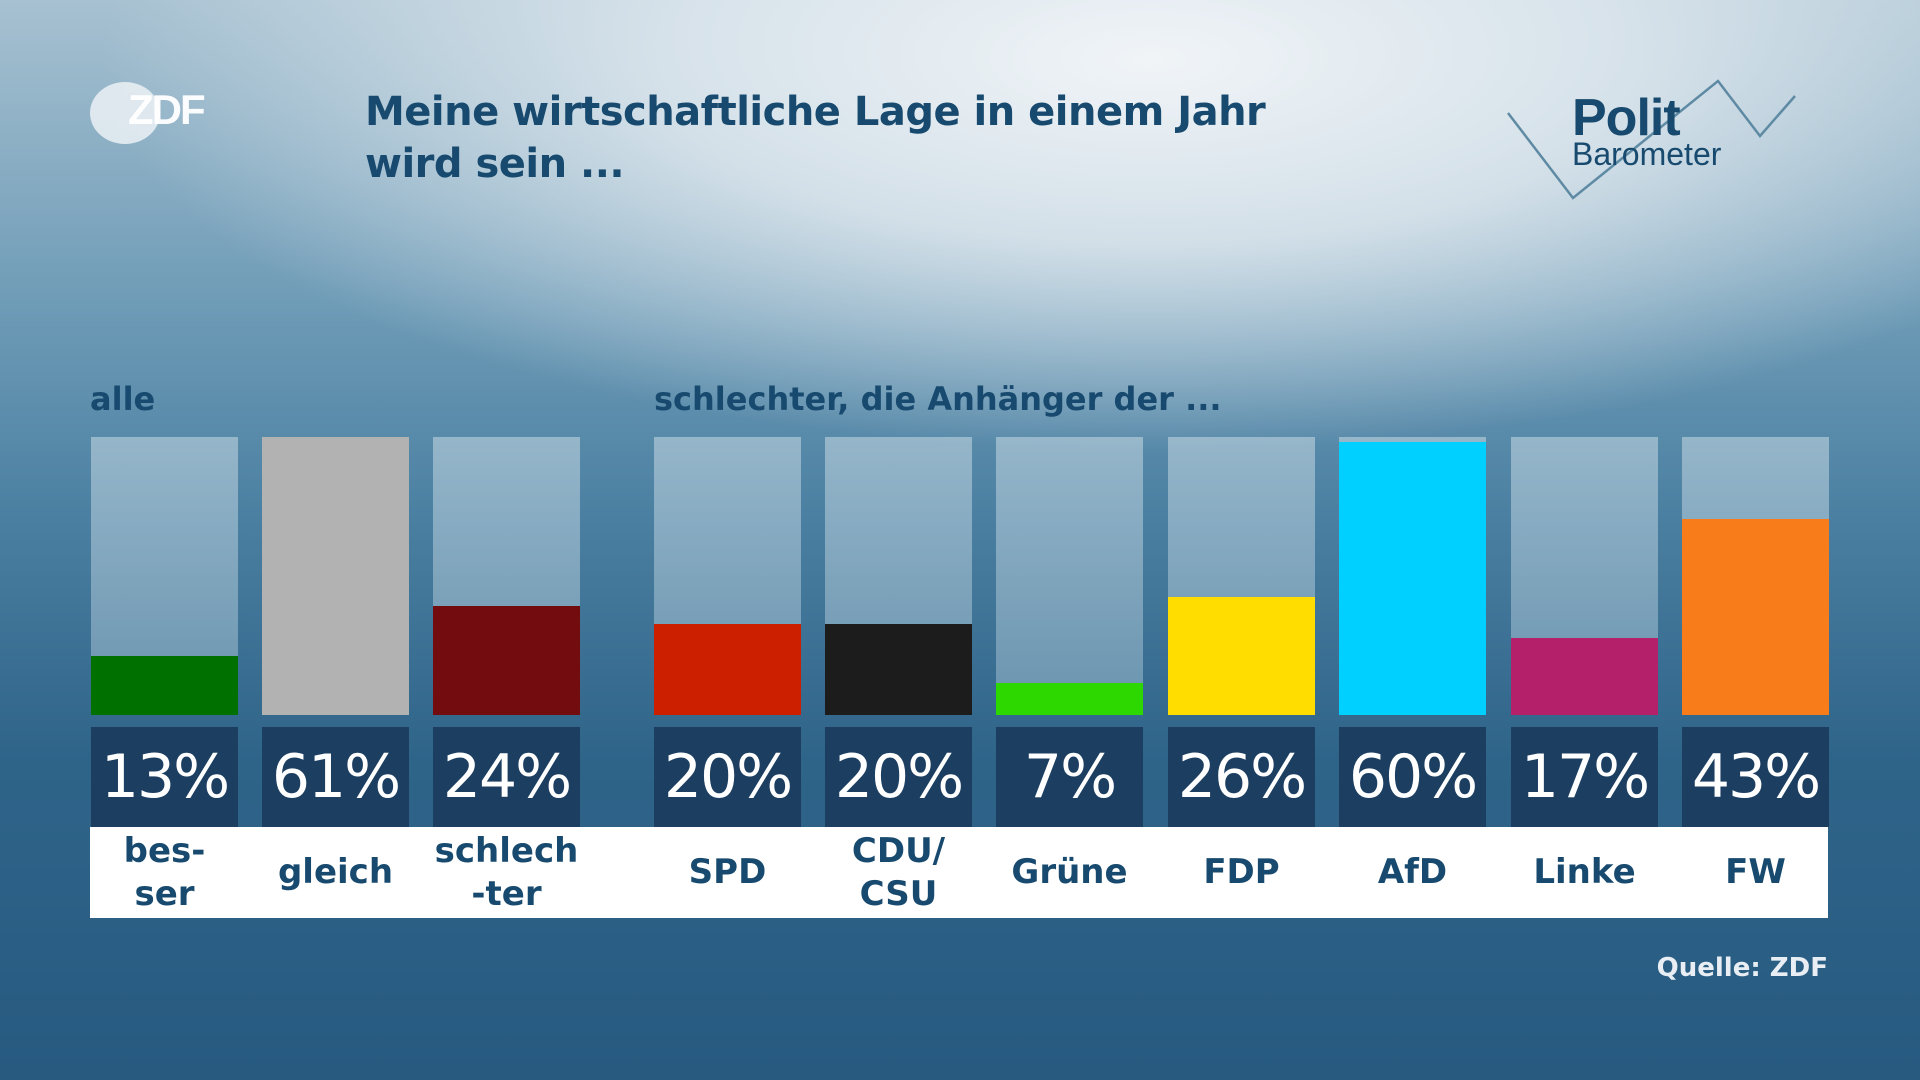  Describe the element at coordinates (164, 777) in the screenshot. I see `data-label: 13%` at that location.